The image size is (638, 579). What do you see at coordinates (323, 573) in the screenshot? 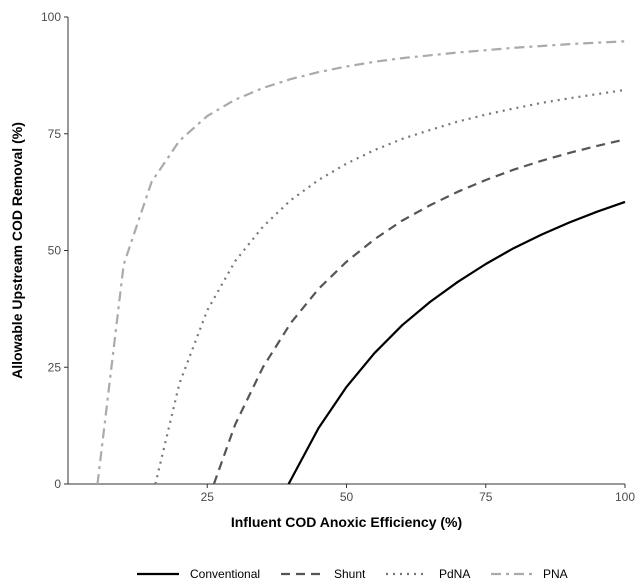
I see `legend-item-shunt: Shunt` at bounding box center [323, 573].